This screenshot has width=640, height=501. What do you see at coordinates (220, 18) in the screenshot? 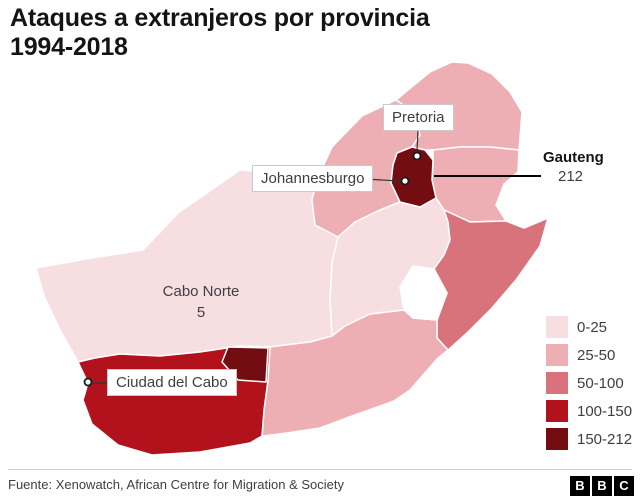
I see `title-line-1: Ataques a extranjeros por provincia` at bounding box center [220, 18].